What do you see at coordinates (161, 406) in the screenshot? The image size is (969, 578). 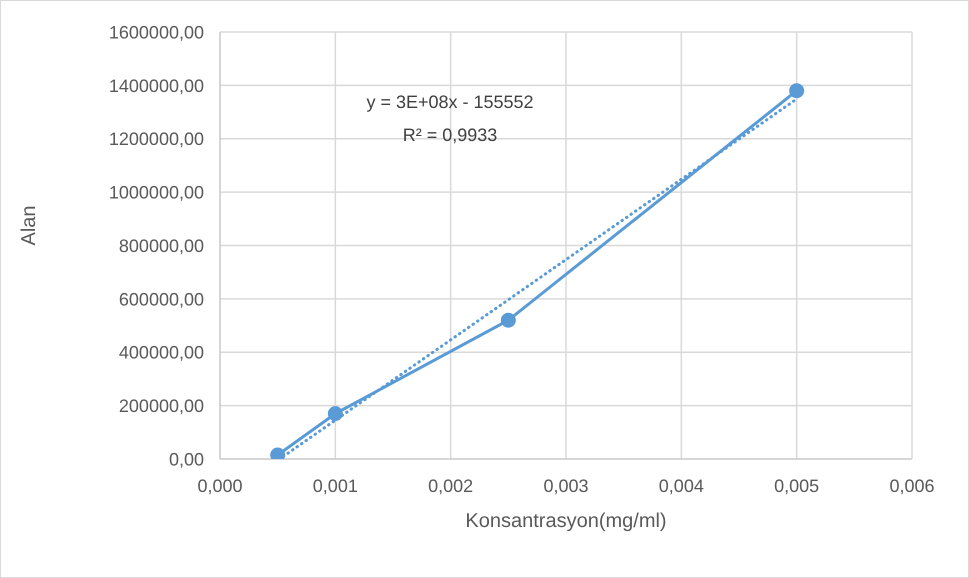 I see `y-tick-label: 200000,00` at bounding box center [161, 406].